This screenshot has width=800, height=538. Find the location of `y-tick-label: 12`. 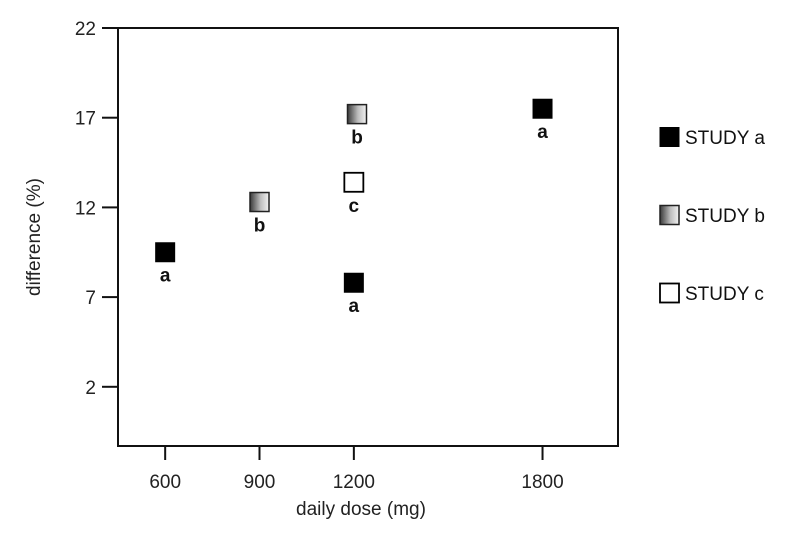

y-tick-label: 12 is located at coordinates (85, 208).